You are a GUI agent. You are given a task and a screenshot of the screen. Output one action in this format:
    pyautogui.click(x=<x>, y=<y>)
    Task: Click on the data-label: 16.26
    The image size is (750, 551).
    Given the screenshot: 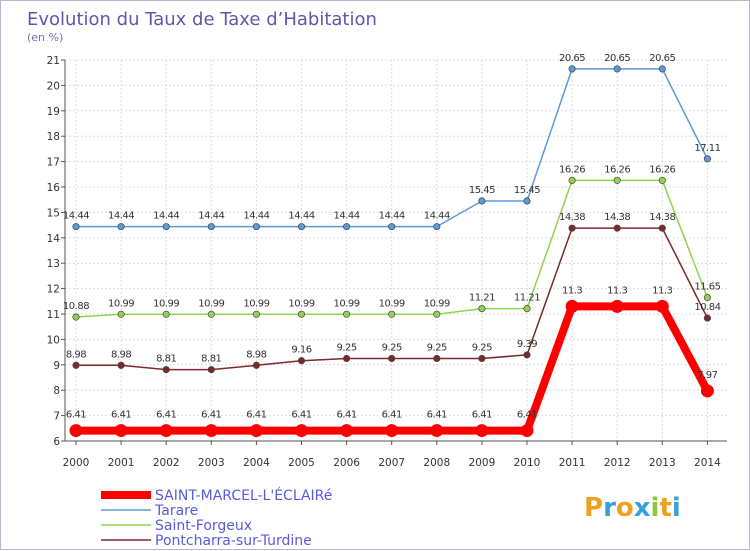 What is the action you would take?
    pyautogui.click(x=572, y=169)
    